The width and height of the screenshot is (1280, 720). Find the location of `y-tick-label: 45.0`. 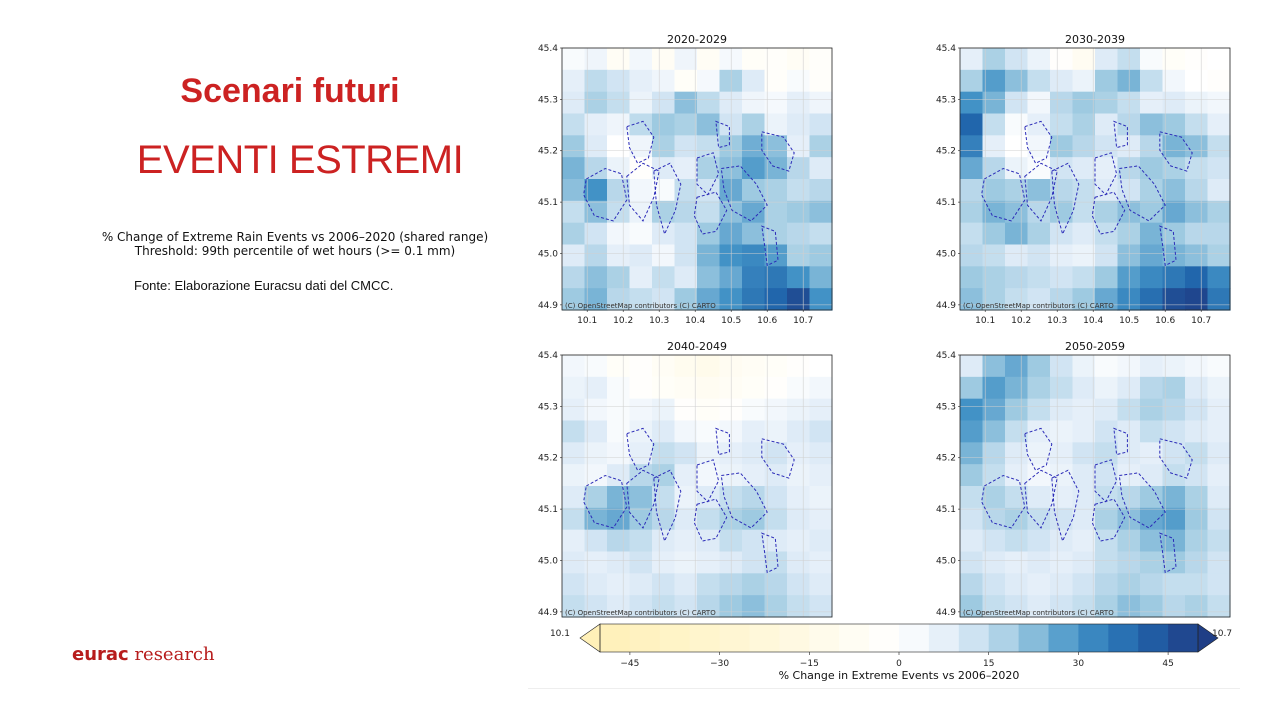

y-tick-label: 45.0 is located at coordinates (548, 254).